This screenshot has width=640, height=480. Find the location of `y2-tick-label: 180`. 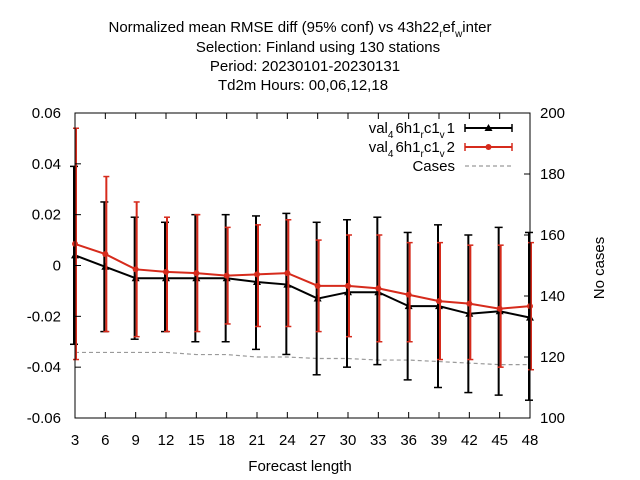

y2-tick-label: 180 is located at coordinates (552, 174).